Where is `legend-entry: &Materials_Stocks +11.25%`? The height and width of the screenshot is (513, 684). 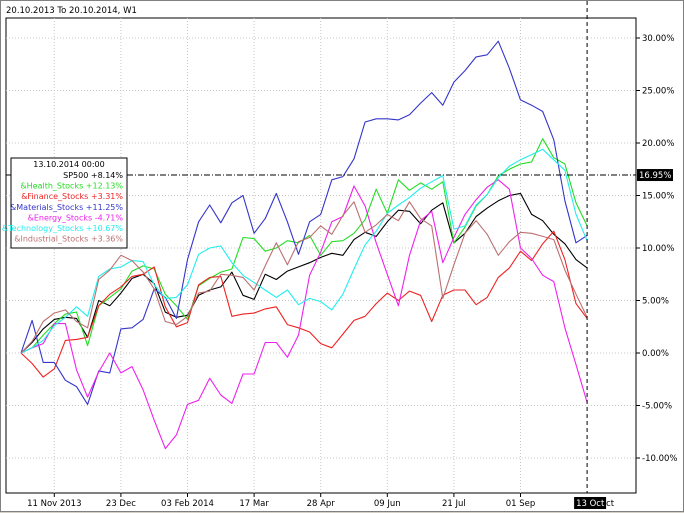
legend-entry: &Materials_Stocks +11.25% is located at coordinates (66, 207).